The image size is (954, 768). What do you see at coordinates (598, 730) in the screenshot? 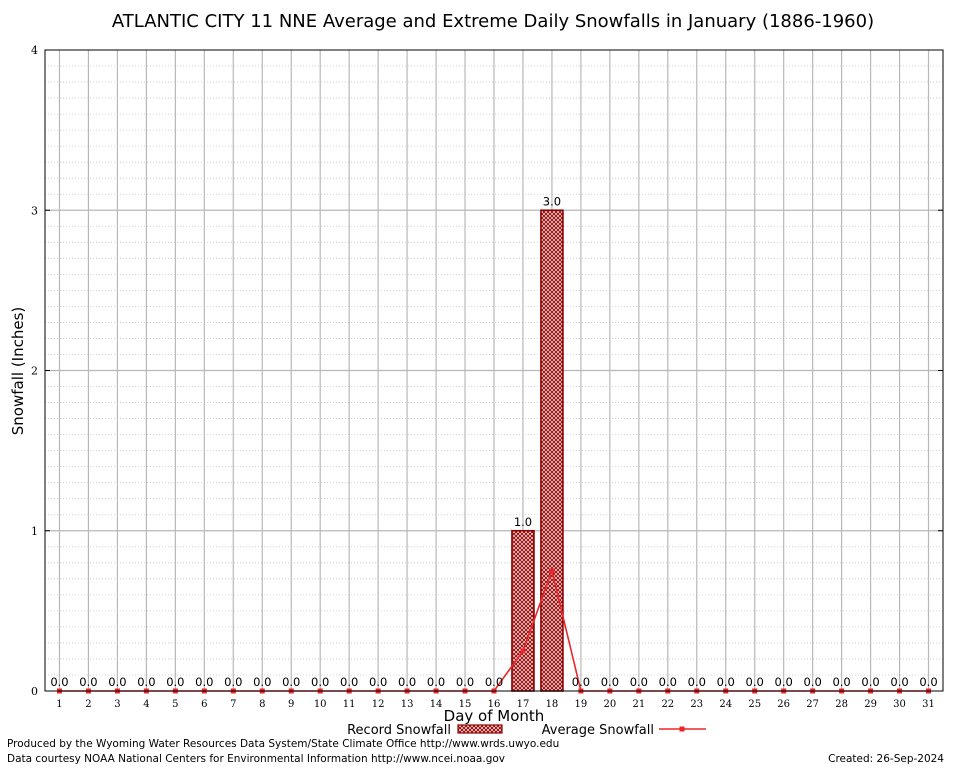
I see `legend-average-label: Average Snowfall` at bounding box center [598, 730].